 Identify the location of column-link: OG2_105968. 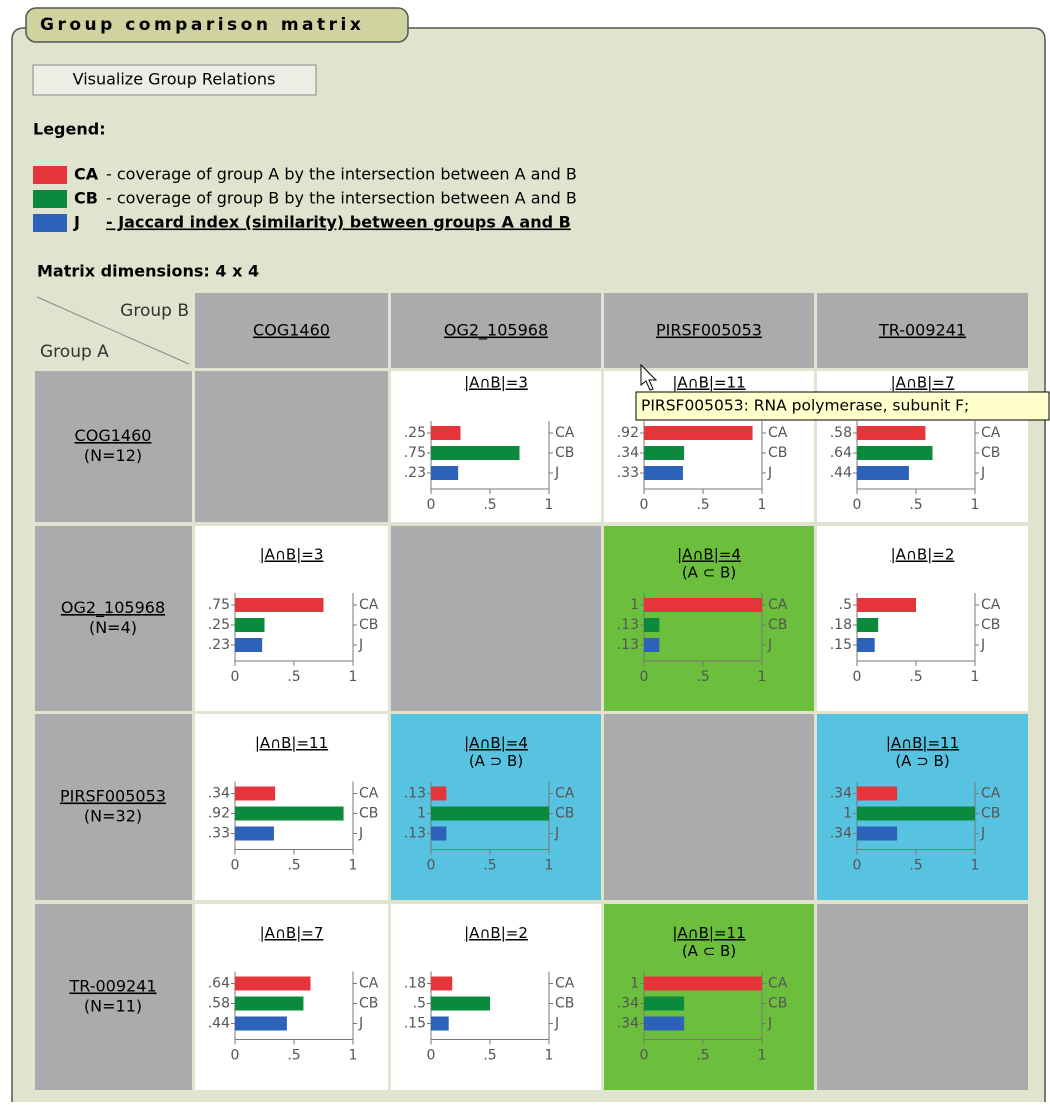
(496, 331).